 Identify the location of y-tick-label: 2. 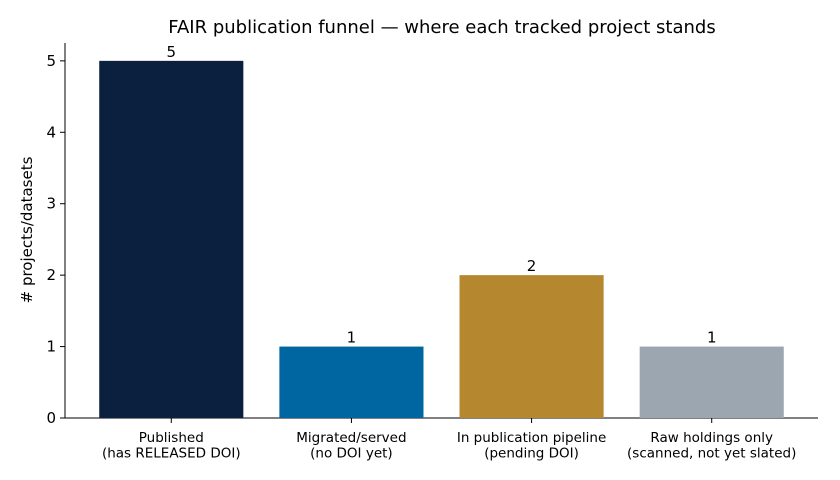
(51, 275).